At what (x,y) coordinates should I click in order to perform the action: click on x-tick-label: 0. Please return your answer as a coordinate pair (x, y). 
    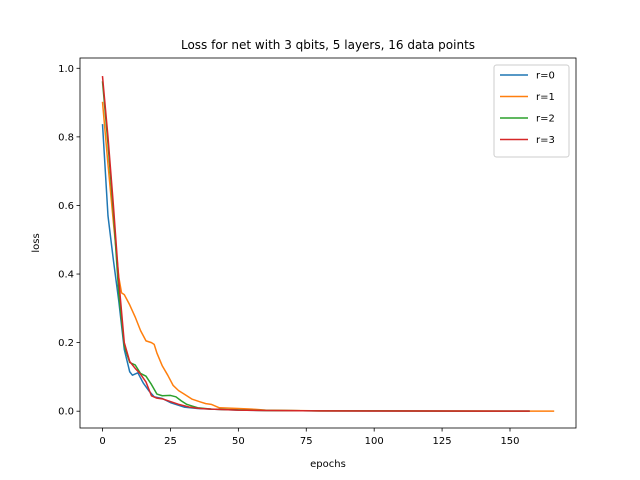
    Looking at the image, I should click on (102, 441).